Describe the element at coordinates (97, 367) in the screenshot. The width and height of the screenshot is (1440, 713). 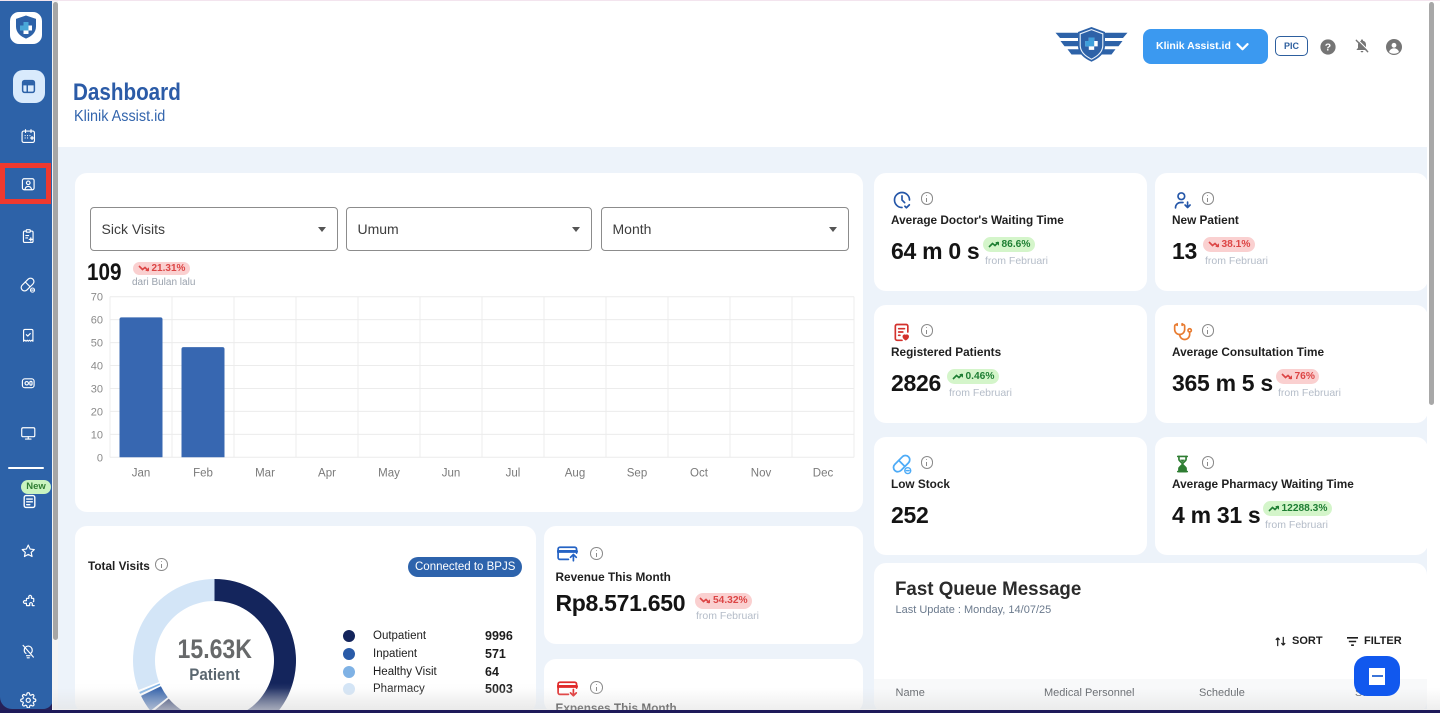
I see `svg-text: 40` at that location.